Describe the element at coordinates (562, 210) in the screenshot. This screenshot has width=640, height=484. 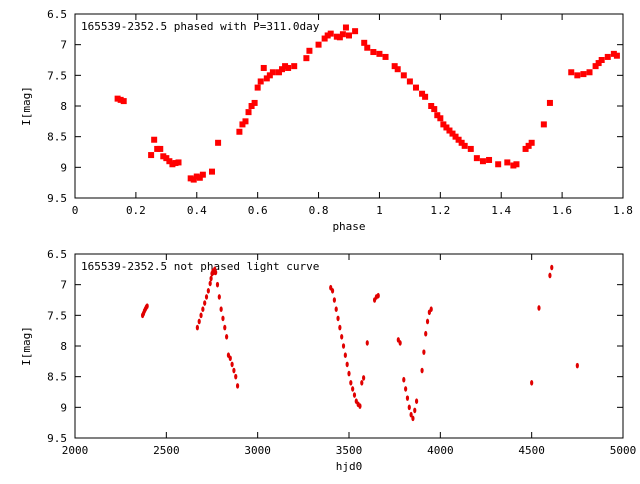
I see `x-tick-label: 1.6` at that location.